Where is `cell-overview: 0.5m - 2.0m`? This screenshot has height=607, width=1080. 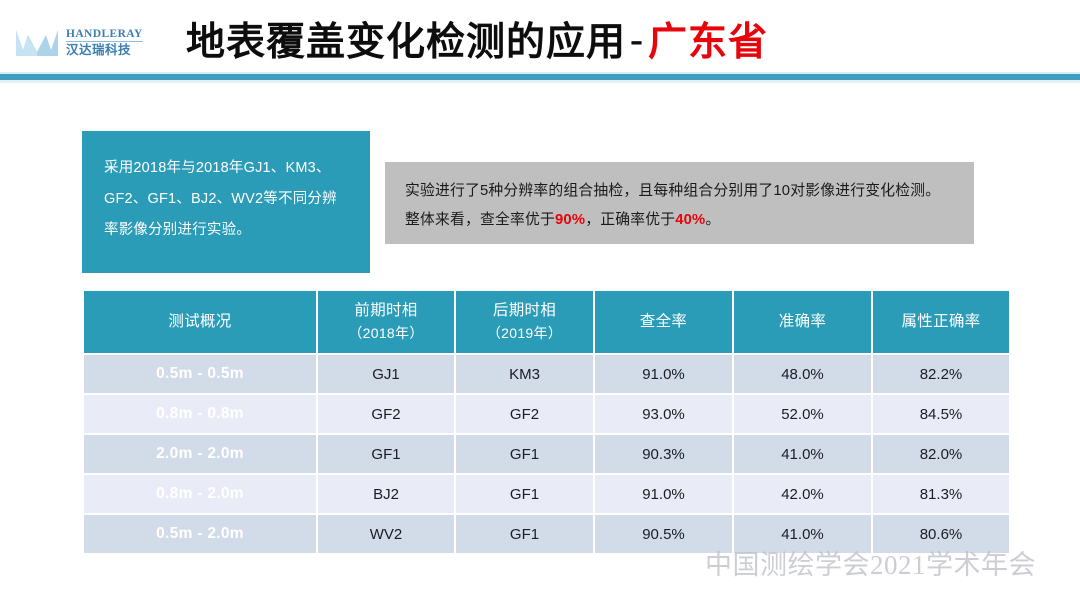
cell-overview: 0.5m - 2.0m is located at coordinates (200, 534).